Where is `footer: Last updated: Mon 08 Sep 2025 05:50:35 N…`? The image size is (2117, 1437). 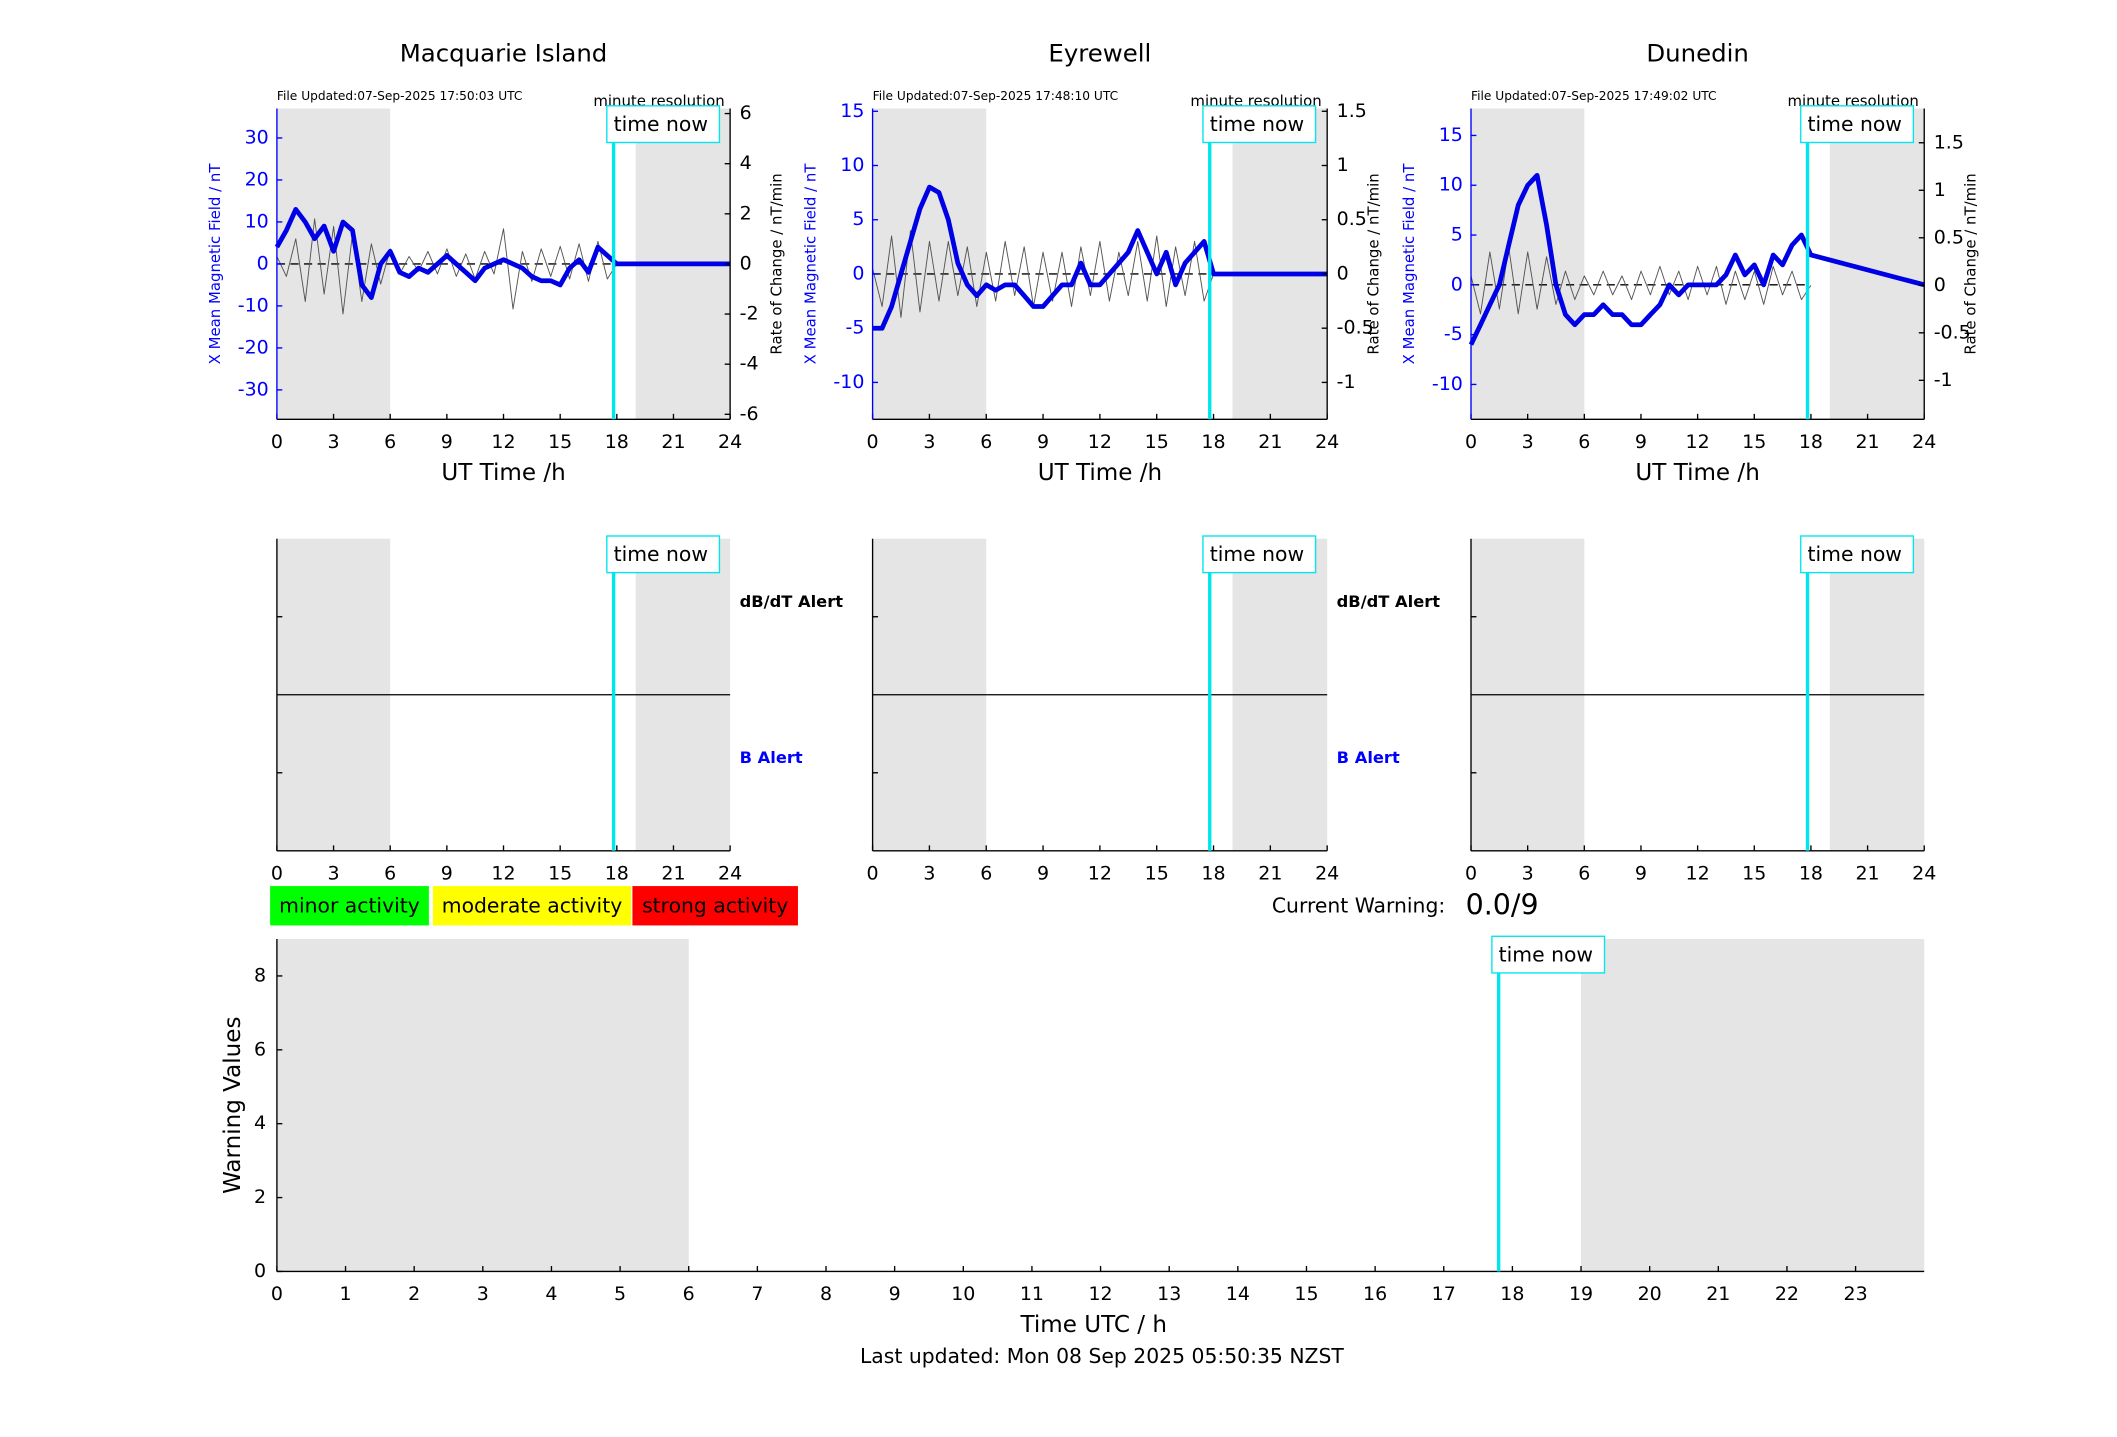 footer: Last updated: Mon 08 Sep 2025 05:50:35 N… is located at coordinates (1102, 1356).